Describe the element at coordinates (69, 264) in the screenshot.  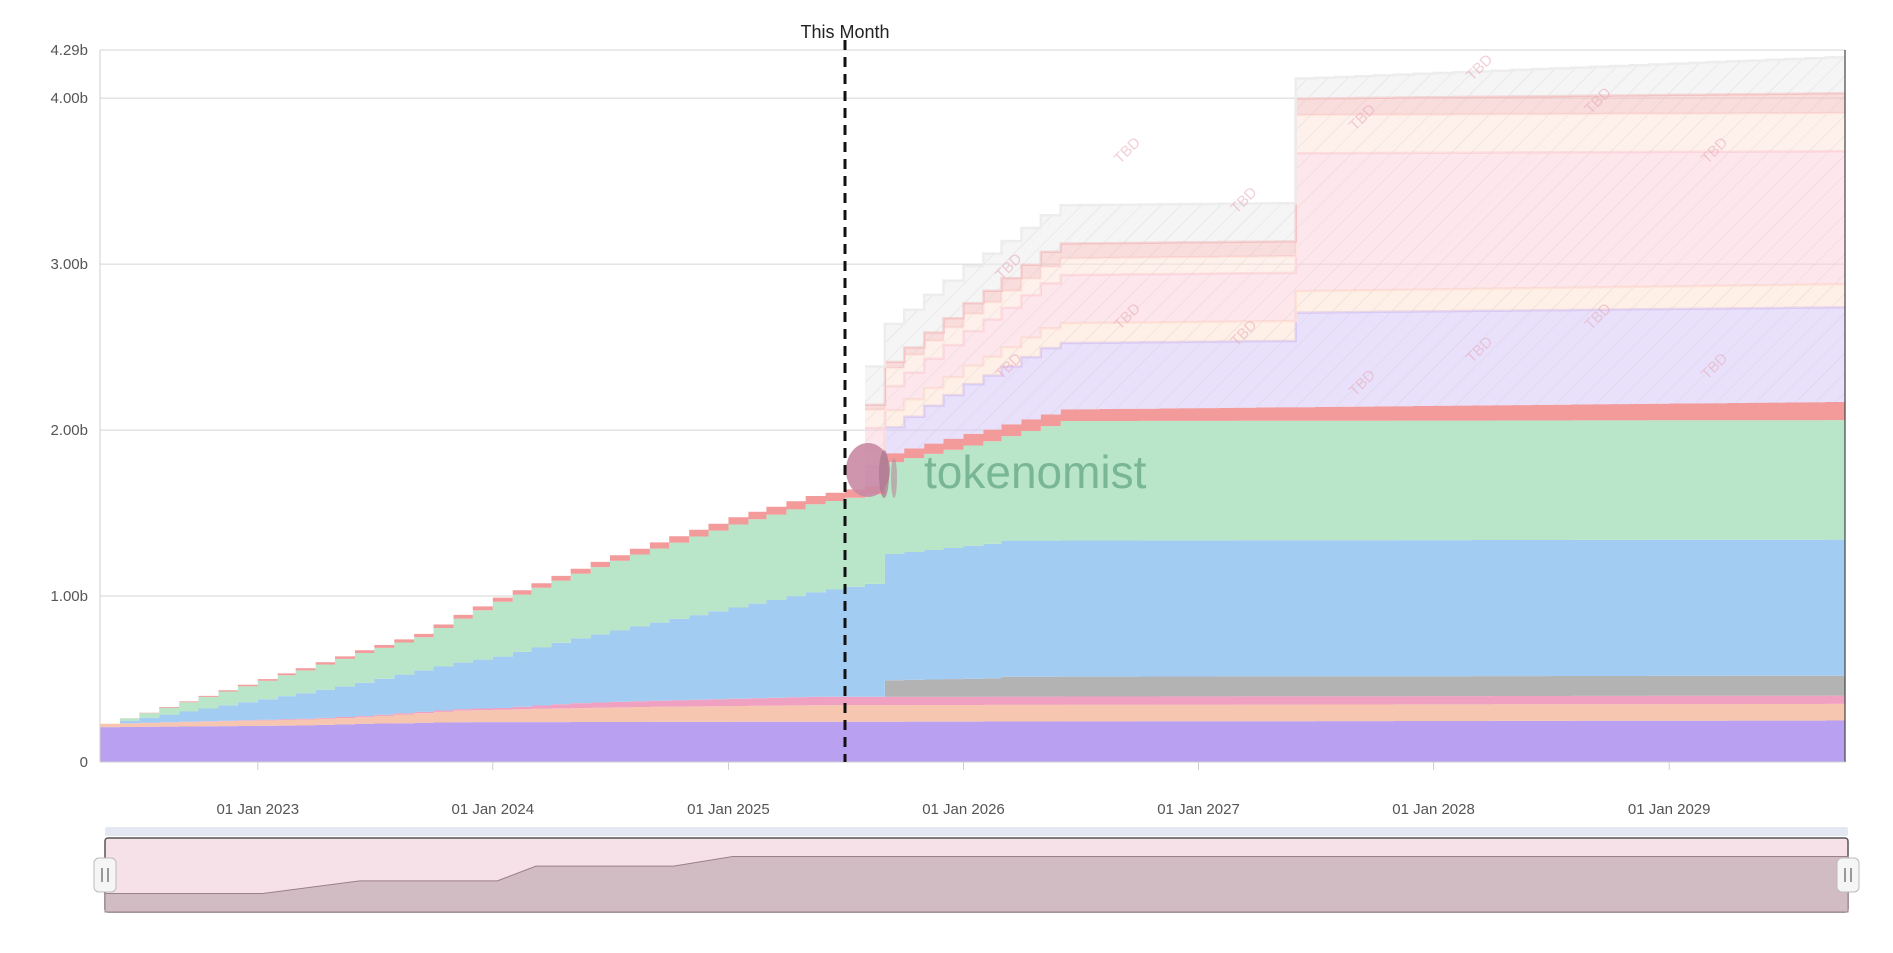
I see `y-tick-label: 3.00b` at that location.